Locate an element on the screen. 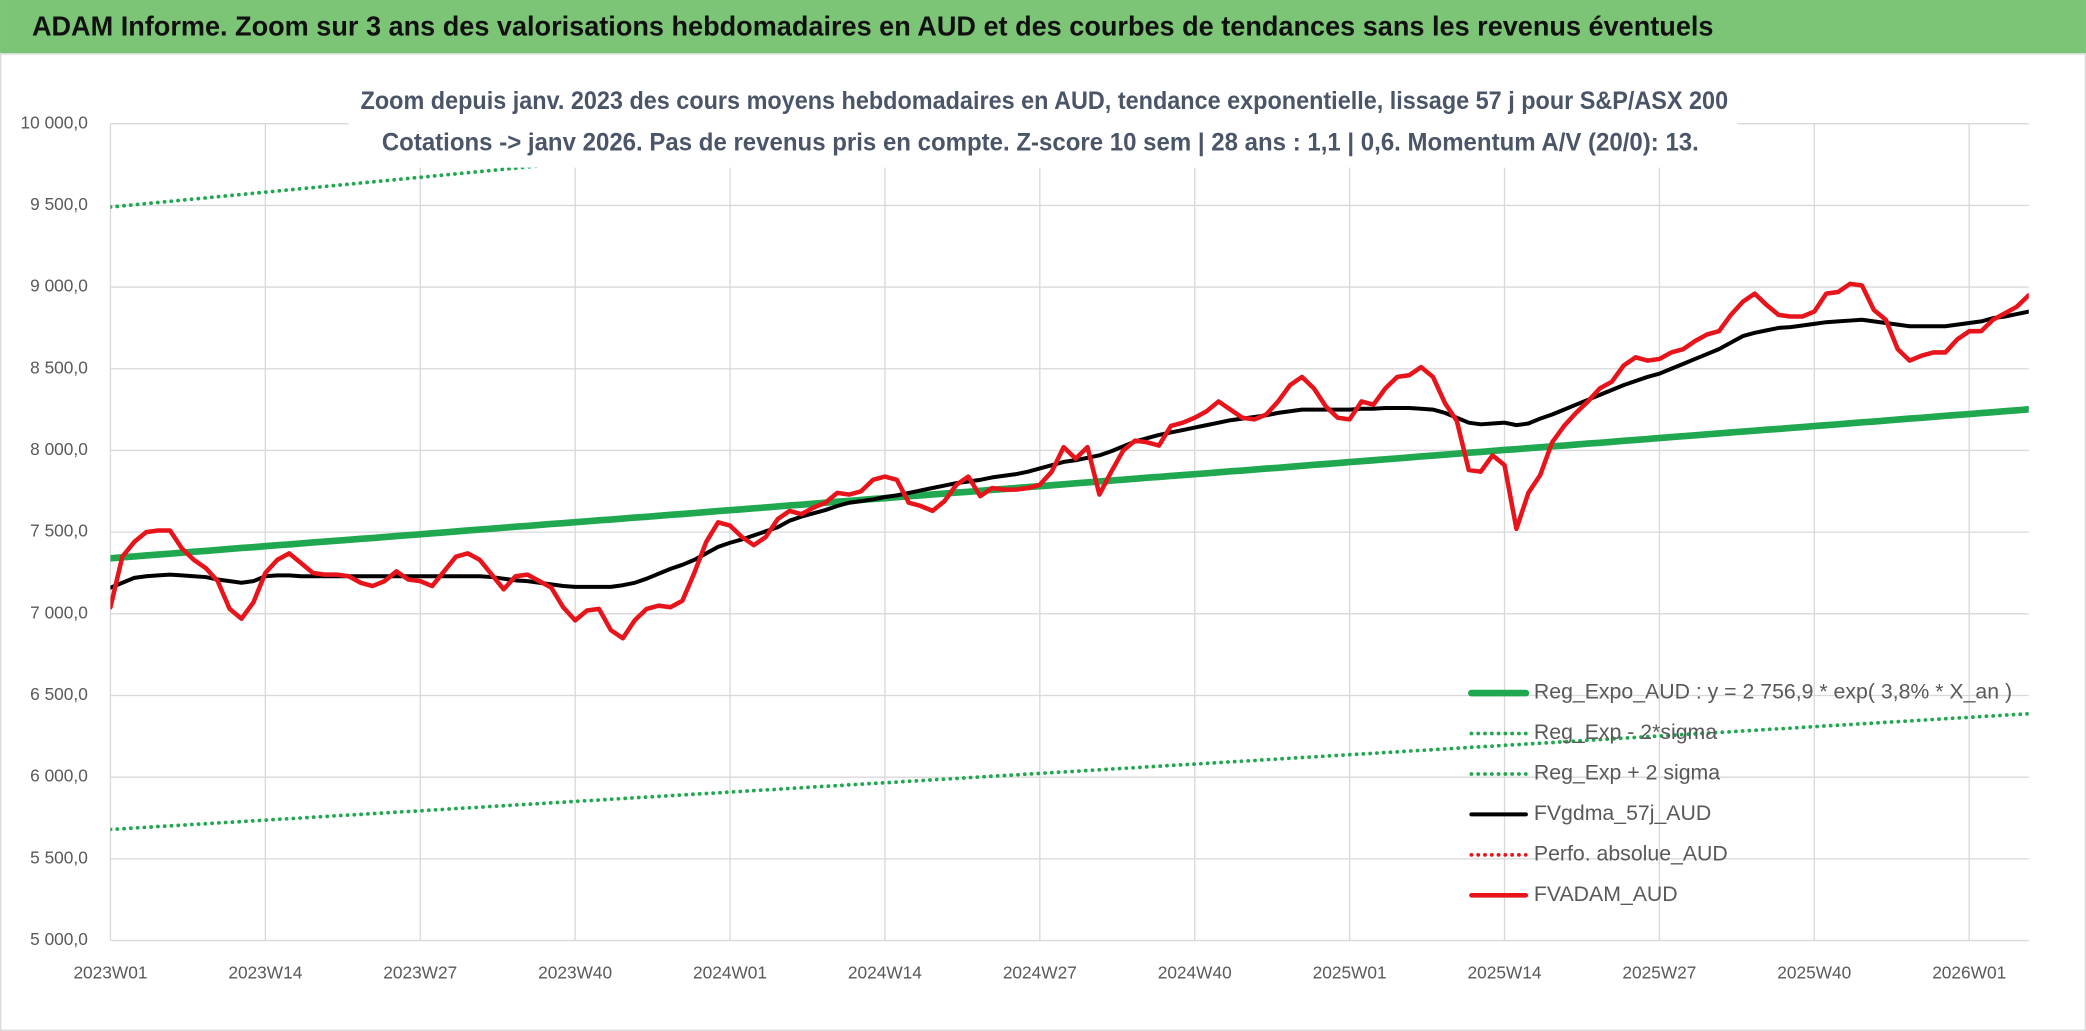 The image size is (2086, 1031). x-tick-label: 2023W14 is located at coordinates (265, 972).